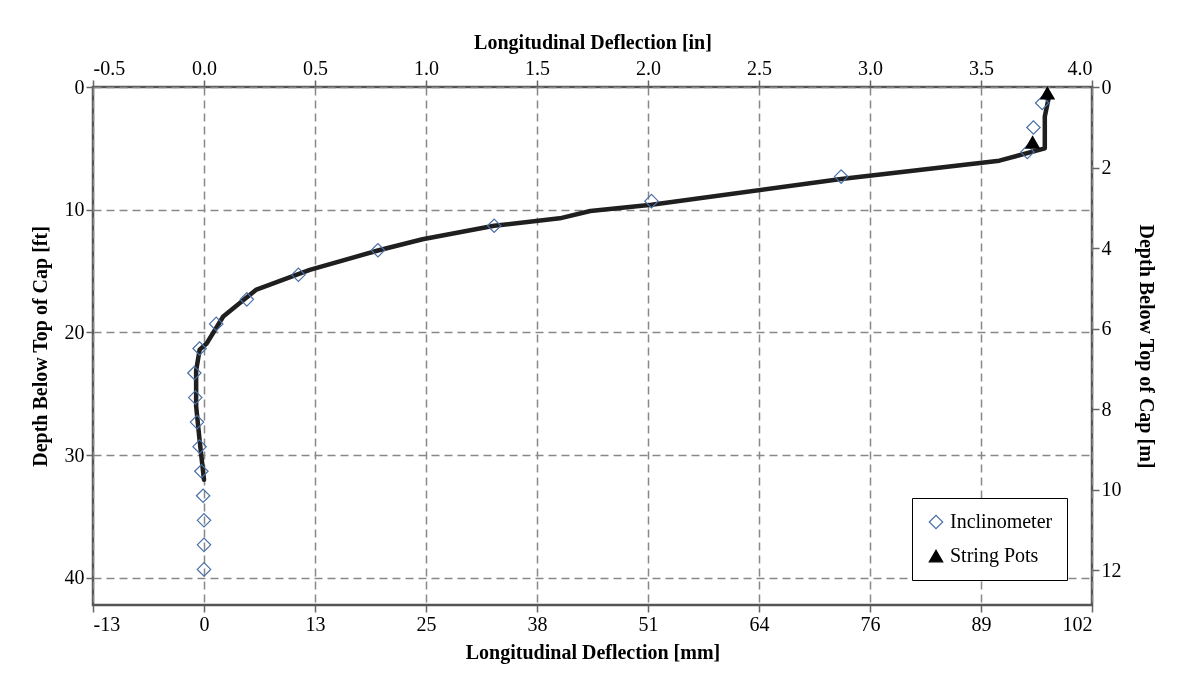 The width and height of the screenshot is (1183, 690). What do you see at coordinates (74, 332) in the screenshot?
I see `y-tick-label: 20` at bounding box center [74, 332].